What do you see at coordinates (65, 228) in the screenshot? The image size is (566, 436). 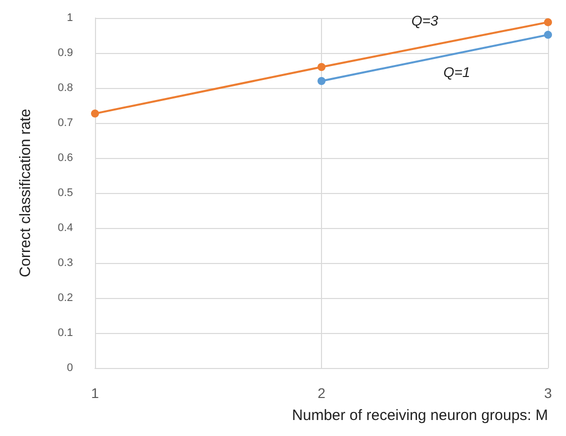 I see `y-tick-label: 0.4` at bounding box center [65, 228].